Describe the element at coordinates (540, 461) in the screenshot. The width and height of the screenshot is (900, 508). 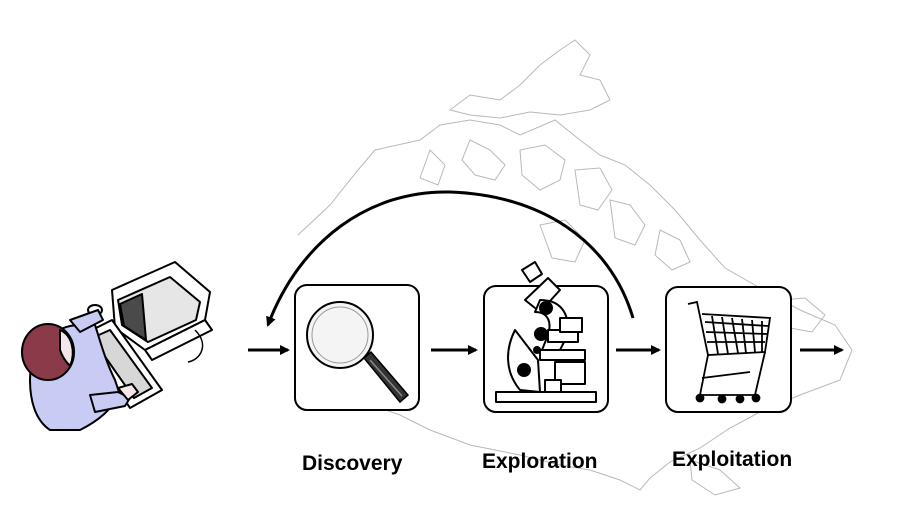
I see `stage-label-exploration: Exploration` at that location.